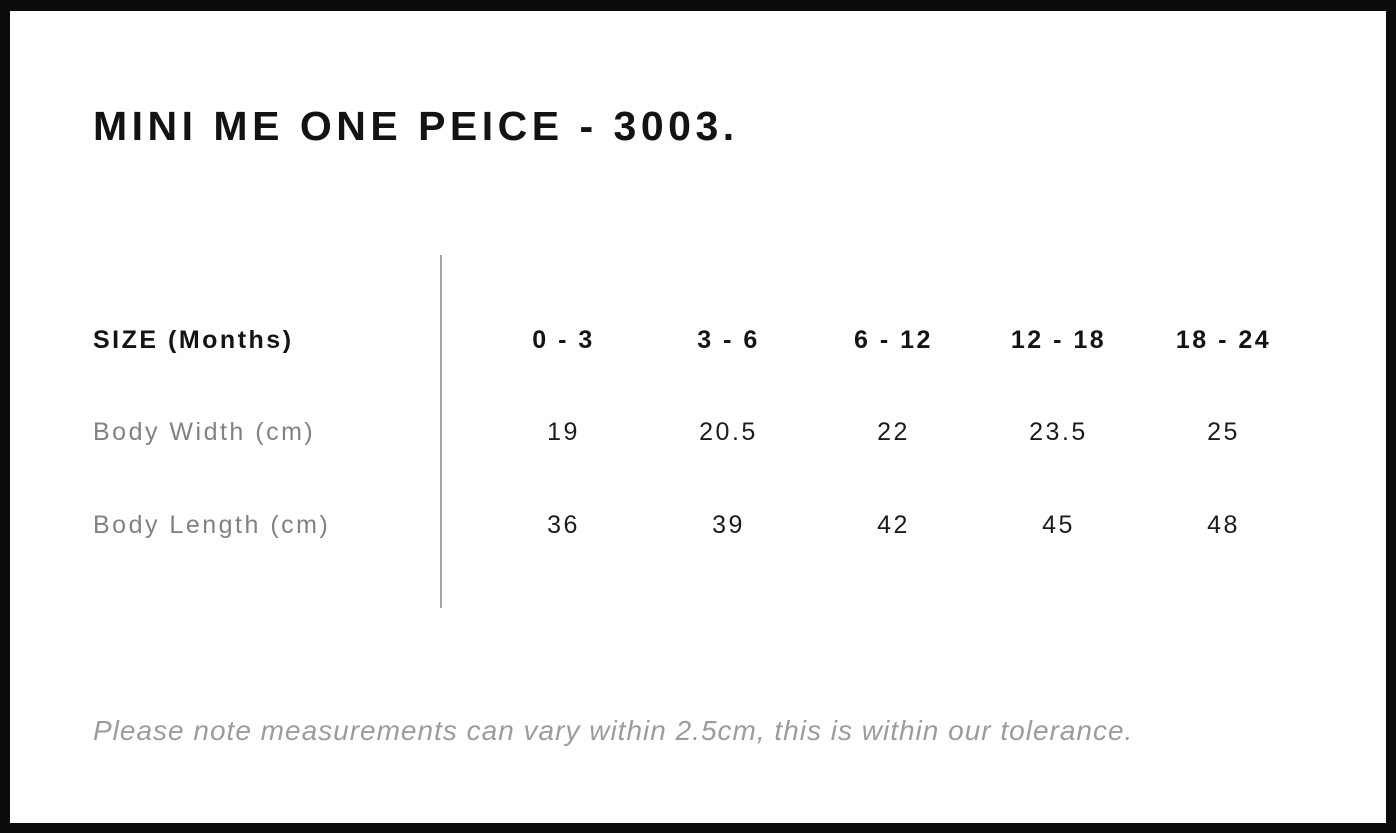 The width and height of the screenshot is (1396, 833). Describe the element at coordinates (563, 525) in the screenshot. I see `table-cell-body-length-0-3: 36` at that location.